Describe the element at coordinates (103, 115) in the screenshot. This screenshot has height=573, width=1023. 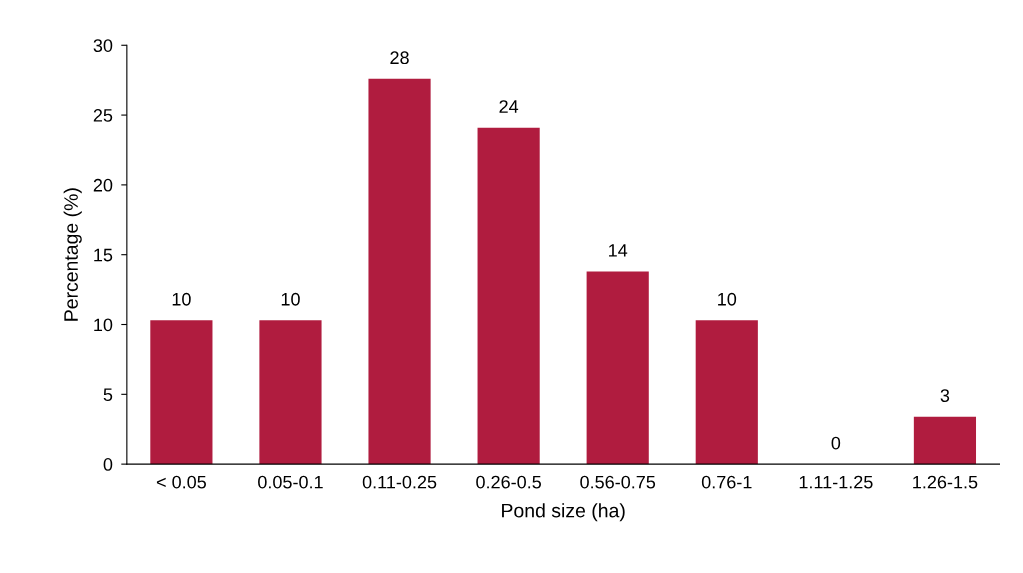
I see `y-tick-label: 25` at that location.